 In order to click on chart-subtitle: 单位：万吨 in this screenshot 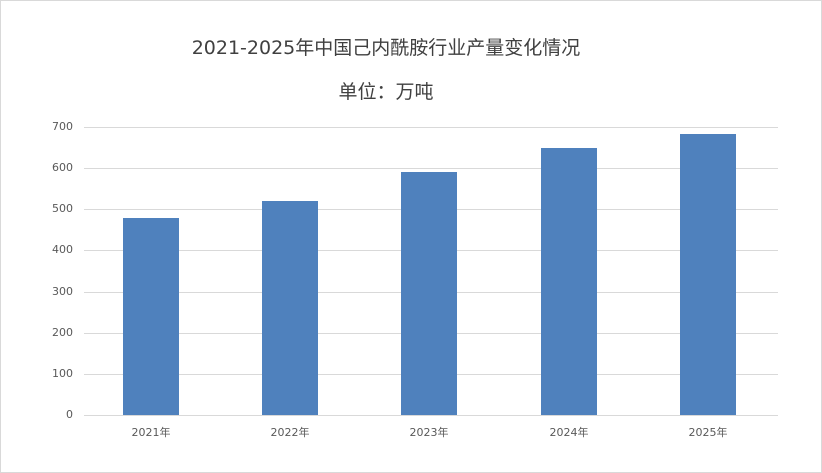, I will do `click(386, 92)`.